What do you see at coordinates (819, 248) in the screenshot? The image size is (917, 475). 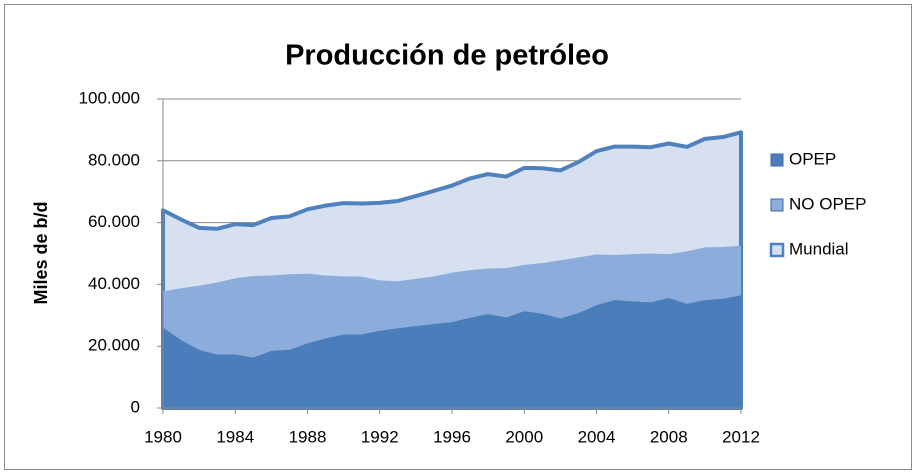 I see `legend-label: Mundial` at bounding box center [819, 248].